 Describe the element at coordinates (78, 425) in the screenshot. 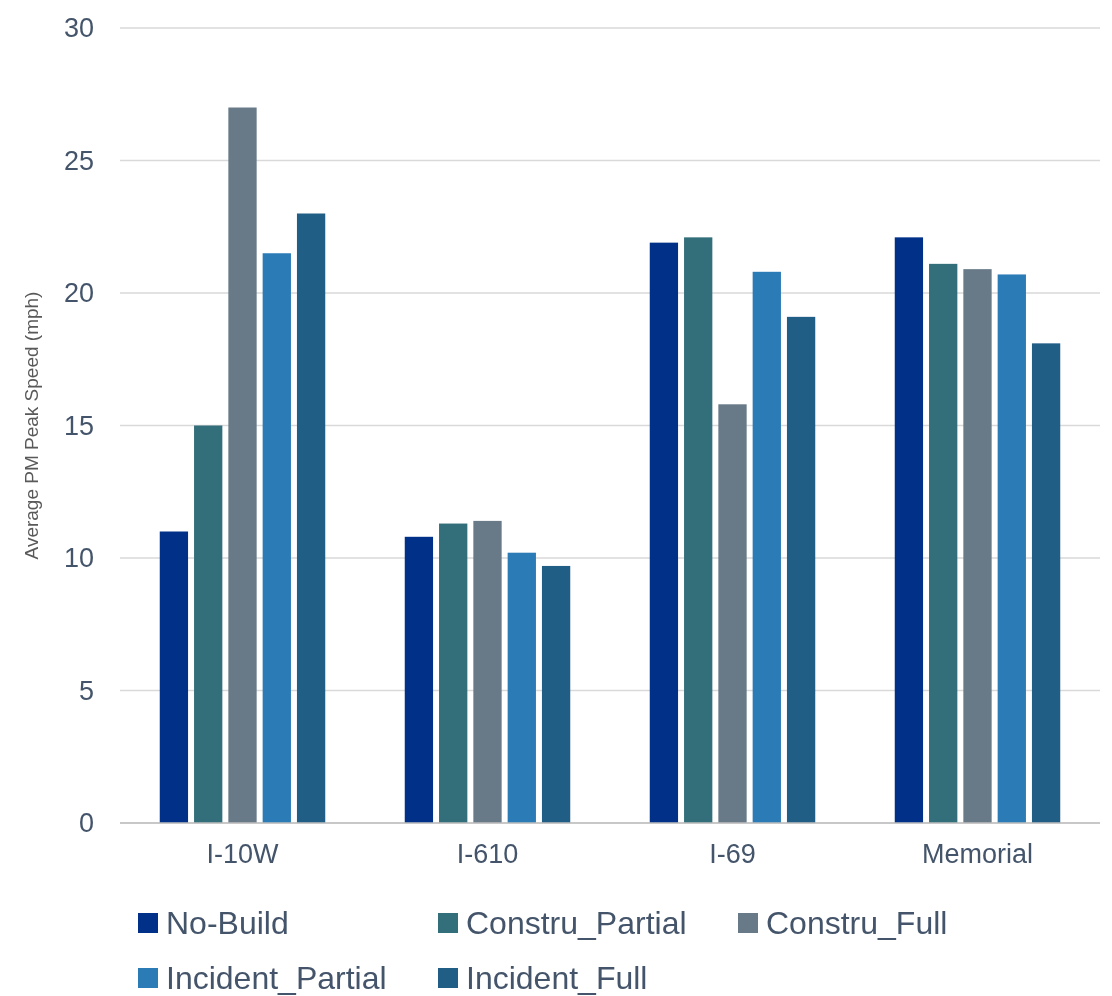

I see `y-tick-label: 15` at that location.